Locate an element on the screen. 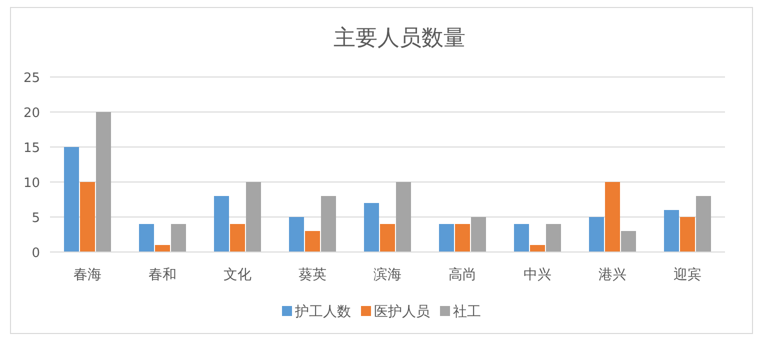 This screenshot has width=763, height=342. y-tick-label: 20 is located at coordinates (31, 113).